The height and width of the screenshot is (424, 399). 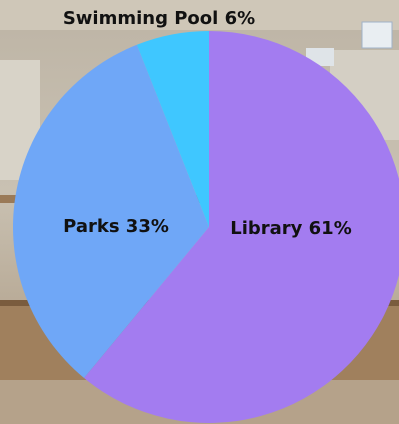 I want to click on slice-label-parks: Parks 33%, so click(x=116, y=226).